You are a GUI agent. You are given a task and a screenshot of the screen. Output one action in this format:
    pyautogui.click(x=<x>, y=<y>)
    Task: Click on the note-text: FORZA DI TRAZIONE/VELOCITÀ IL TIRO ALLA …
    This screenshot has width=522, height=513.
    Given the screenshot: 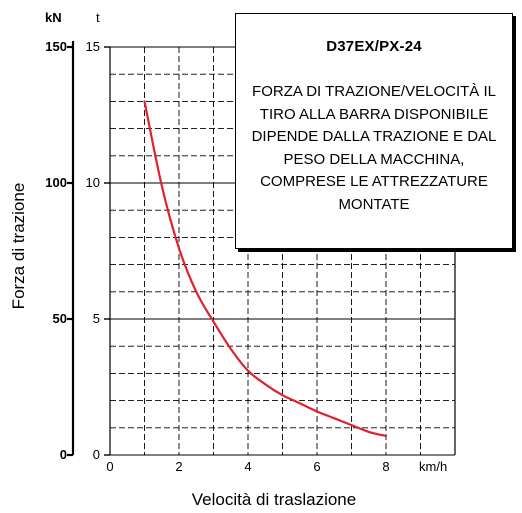 What is the action you would take?
    pyautogui.click(x=374, y=148)
    